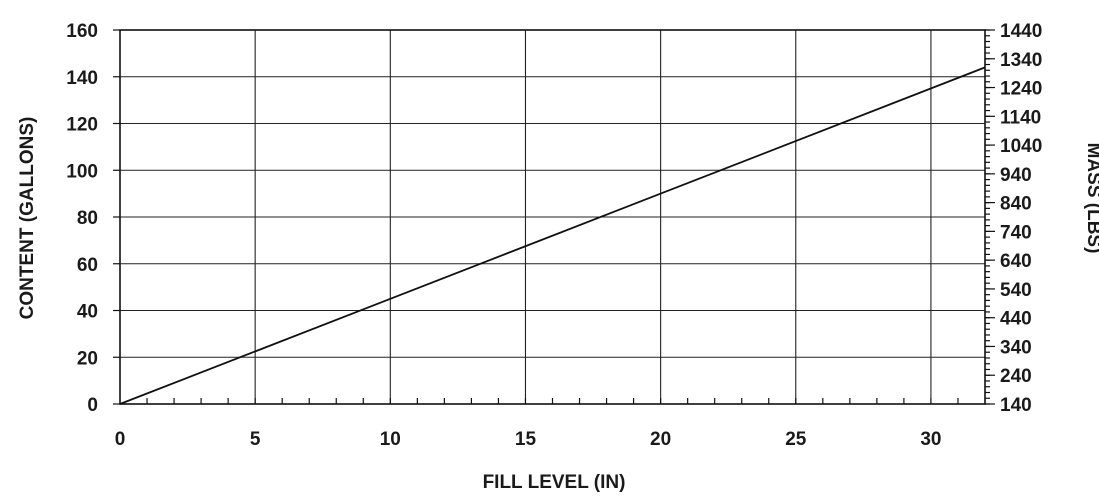 The height and width of the screenshot is (498, 1099). I want to click on y-tick-label: 120, so click(82, 125).